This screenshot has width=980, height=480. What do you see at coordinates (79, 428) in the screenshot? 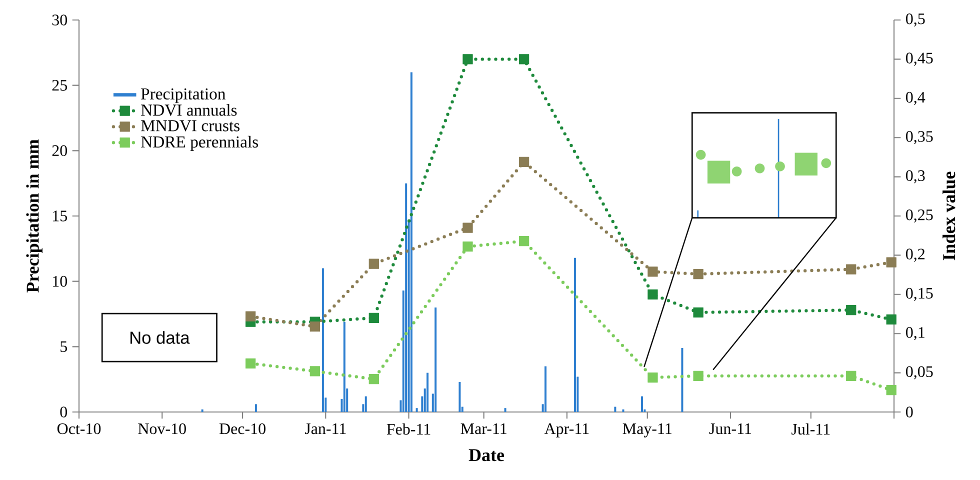
I see `x-tick-label: Oct-10` at bounding box center [79, 428].